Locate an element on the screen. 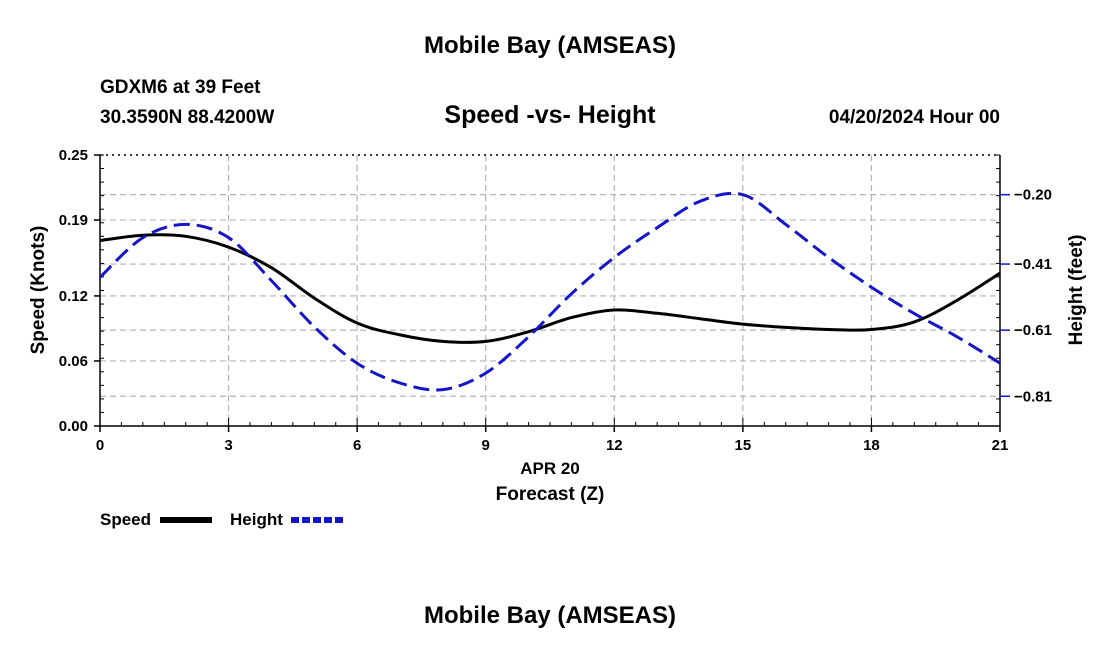 This screenshot has width=1100, height=650. y-axis-title: Speed (Knots) is located at coordinates (38, 290).